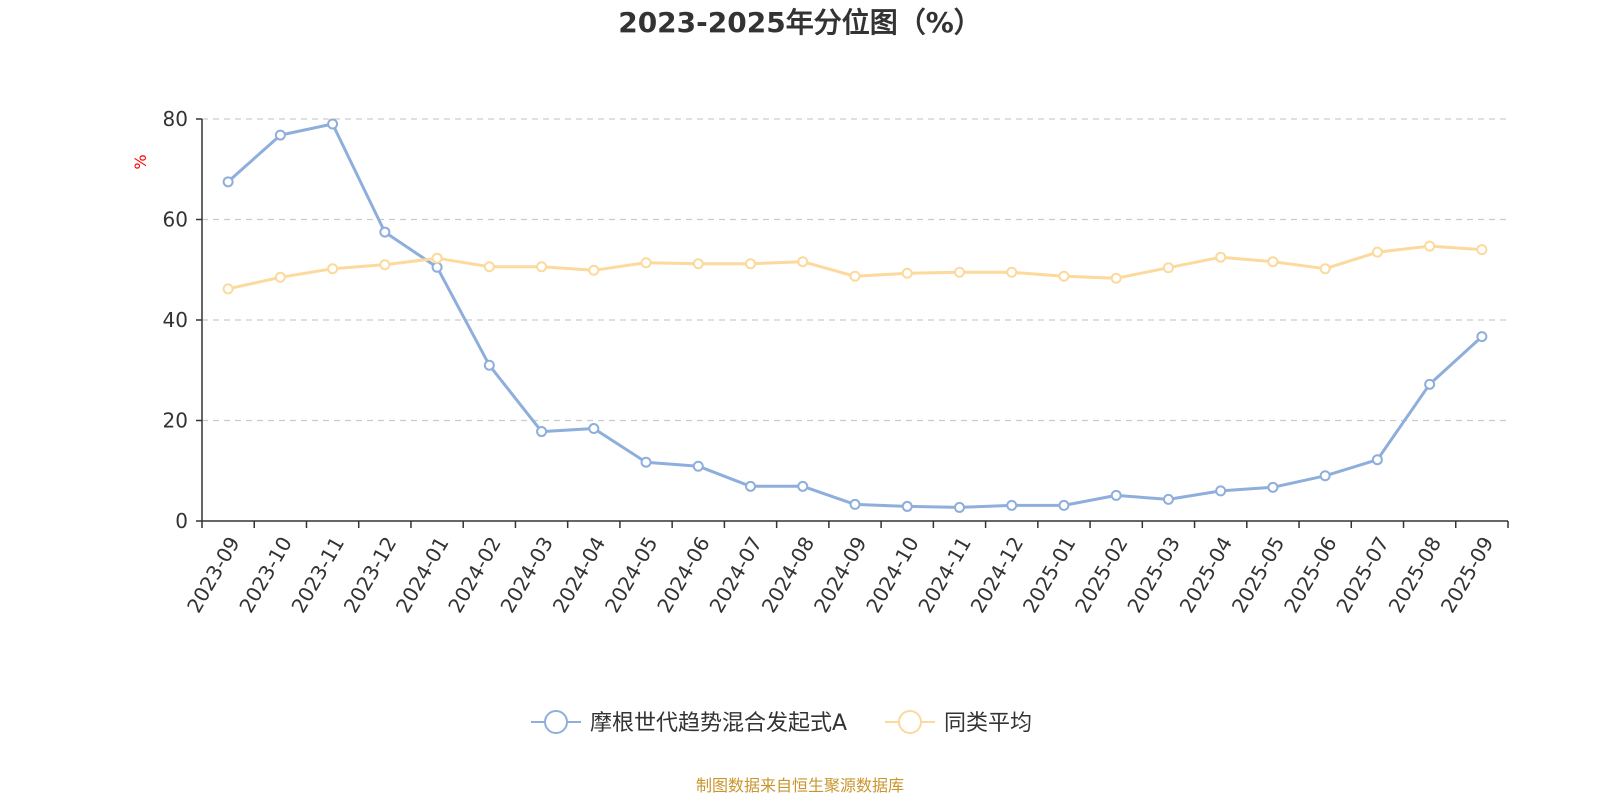  What do you see at coordinates (140, 161) in the screenshot?
I see `y-axis-unit: %` at bounding box center [140, 161].